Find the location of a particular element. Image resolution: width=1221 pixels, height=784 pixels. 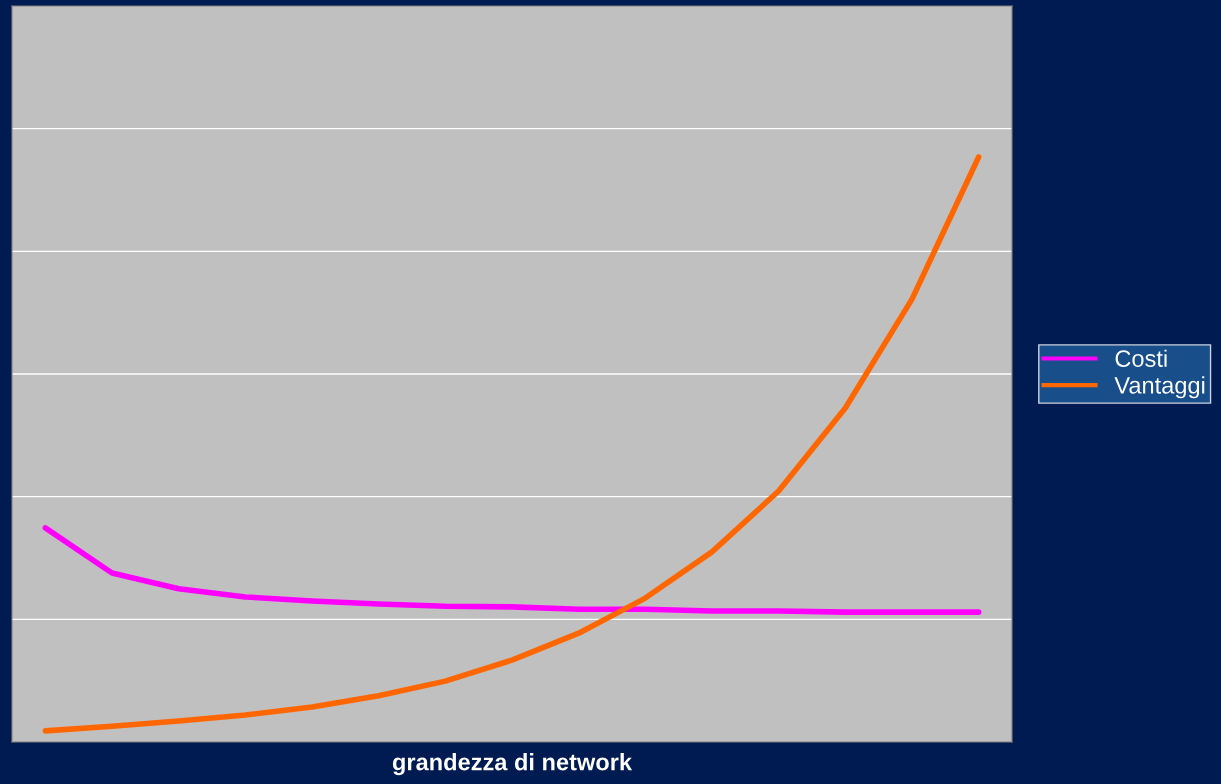

x-axis-title: grandezza di network is located at coordinates (512, 764).